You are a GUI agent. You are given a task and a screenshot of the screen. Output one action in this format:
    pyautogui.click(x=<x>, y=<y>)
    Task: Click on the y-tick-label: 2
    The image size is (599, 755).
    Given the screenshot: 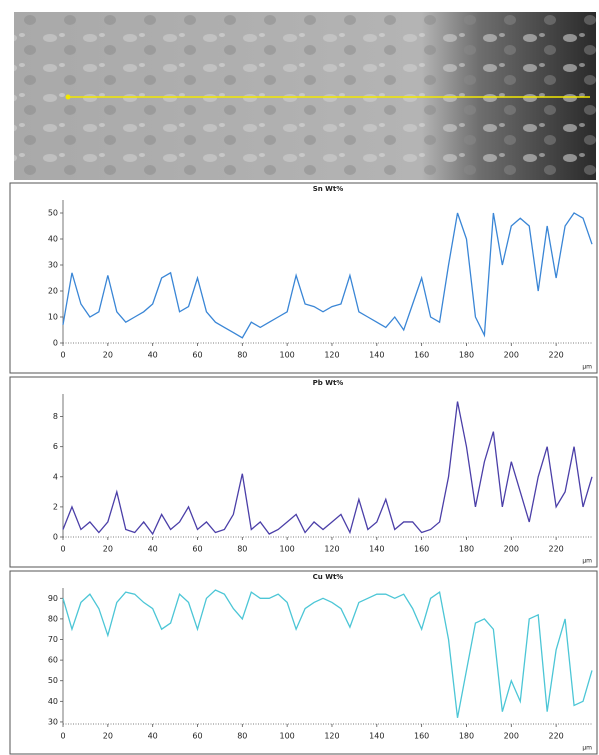 What is the action you would take?
    pyautogui.click(x=55, y=506)
    